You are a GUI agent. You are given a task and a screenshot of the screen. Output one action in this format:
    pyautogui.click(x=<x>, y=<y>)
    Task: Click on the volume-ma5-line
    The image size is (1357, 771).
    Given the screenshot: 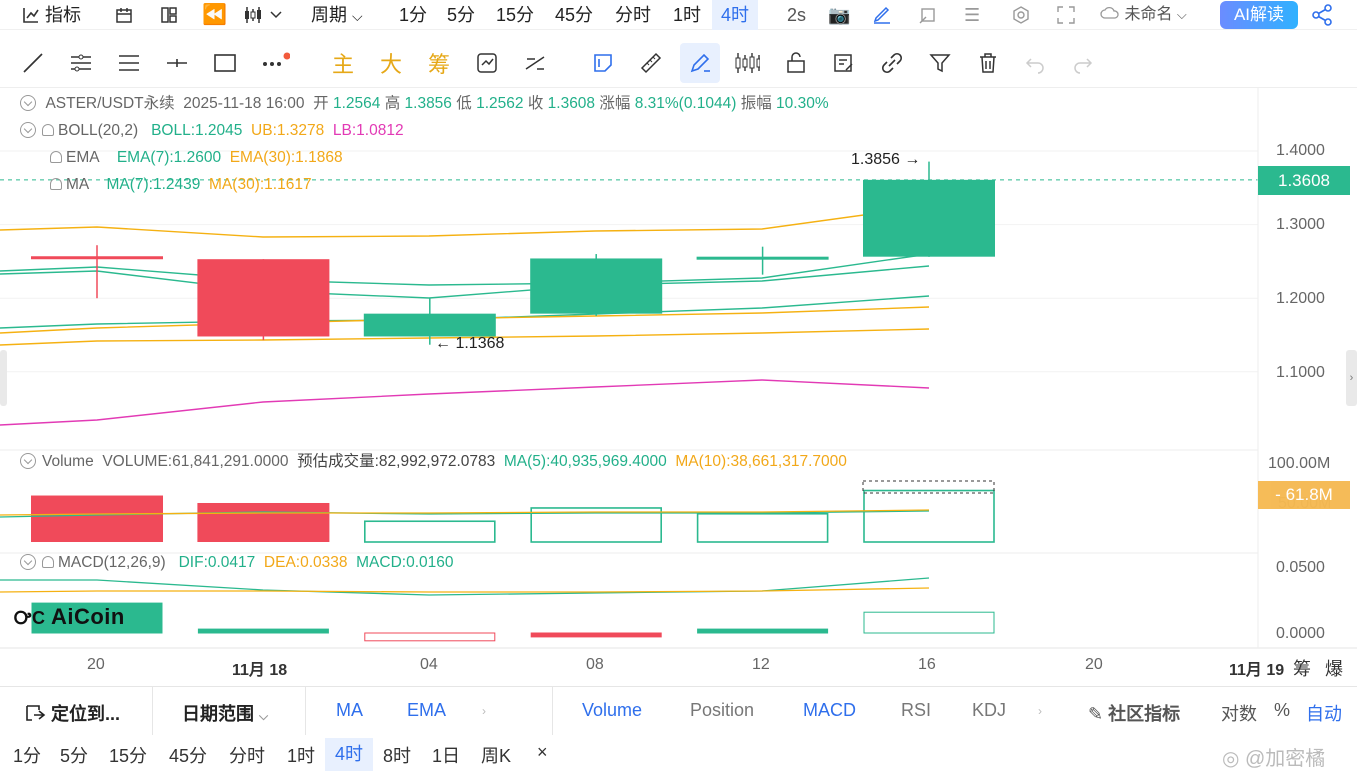 What is the action you would take?
    pyautogui.click(x=465, y=514)
    